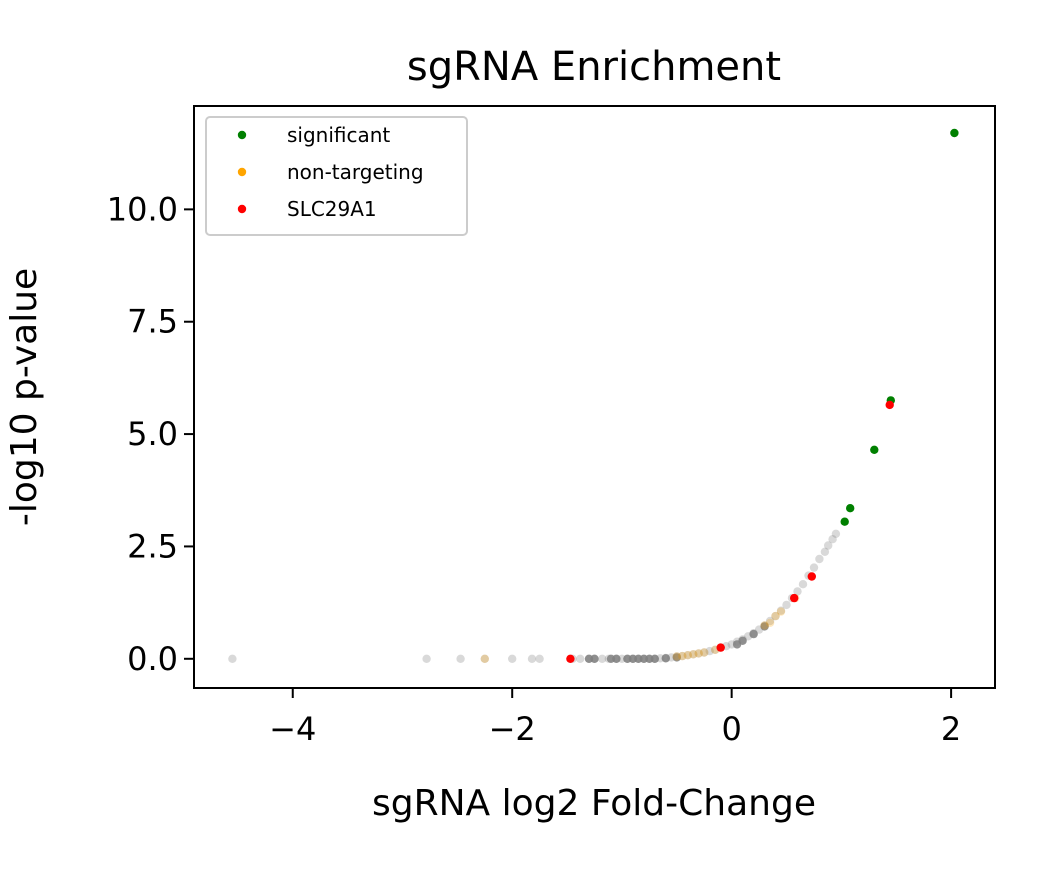 The width and height of the screenshot is (1050, 870). What do you see at coordinates (731, 729) in the screenshot?
I see `x-tick-label: 0` at bounding box center [731, 729].